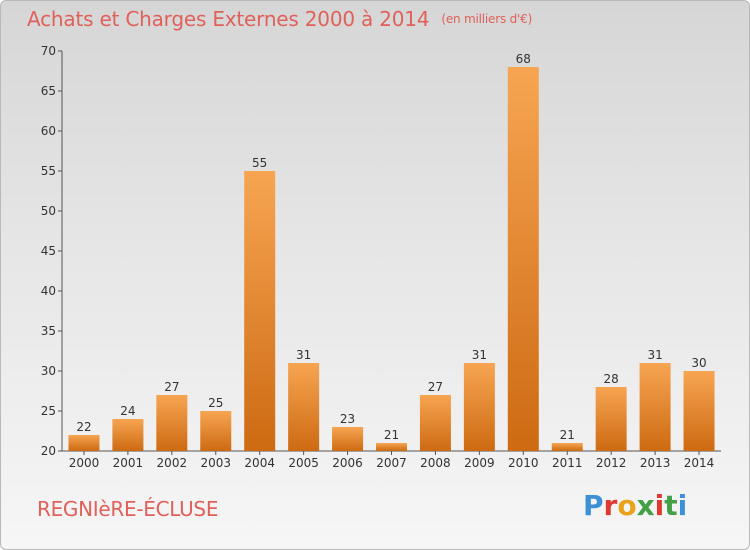  Describe the element at coordinates (593, 505) in the screenshot. I see `logo-letter: P` at that location.